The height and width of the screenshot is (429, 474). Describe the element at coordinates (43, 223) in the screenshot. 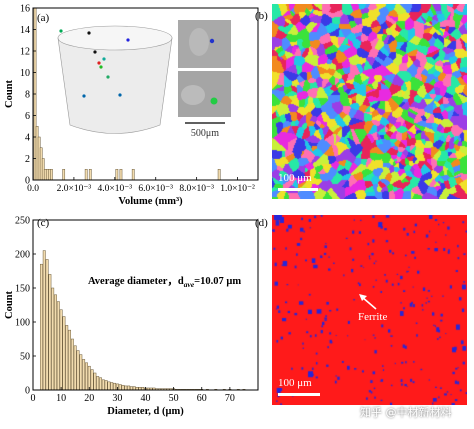

I see `panel-label-c: (c)` at that location.